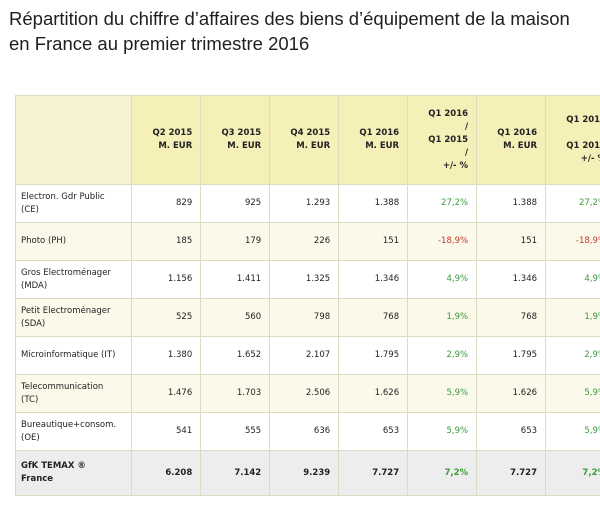 Image resolution: width=600 pixels, height=517 pixels. Describe the element at coordinates (166, 140) in the screenshot. I see `column-header: Q2 2015 M. EUR` at that location.